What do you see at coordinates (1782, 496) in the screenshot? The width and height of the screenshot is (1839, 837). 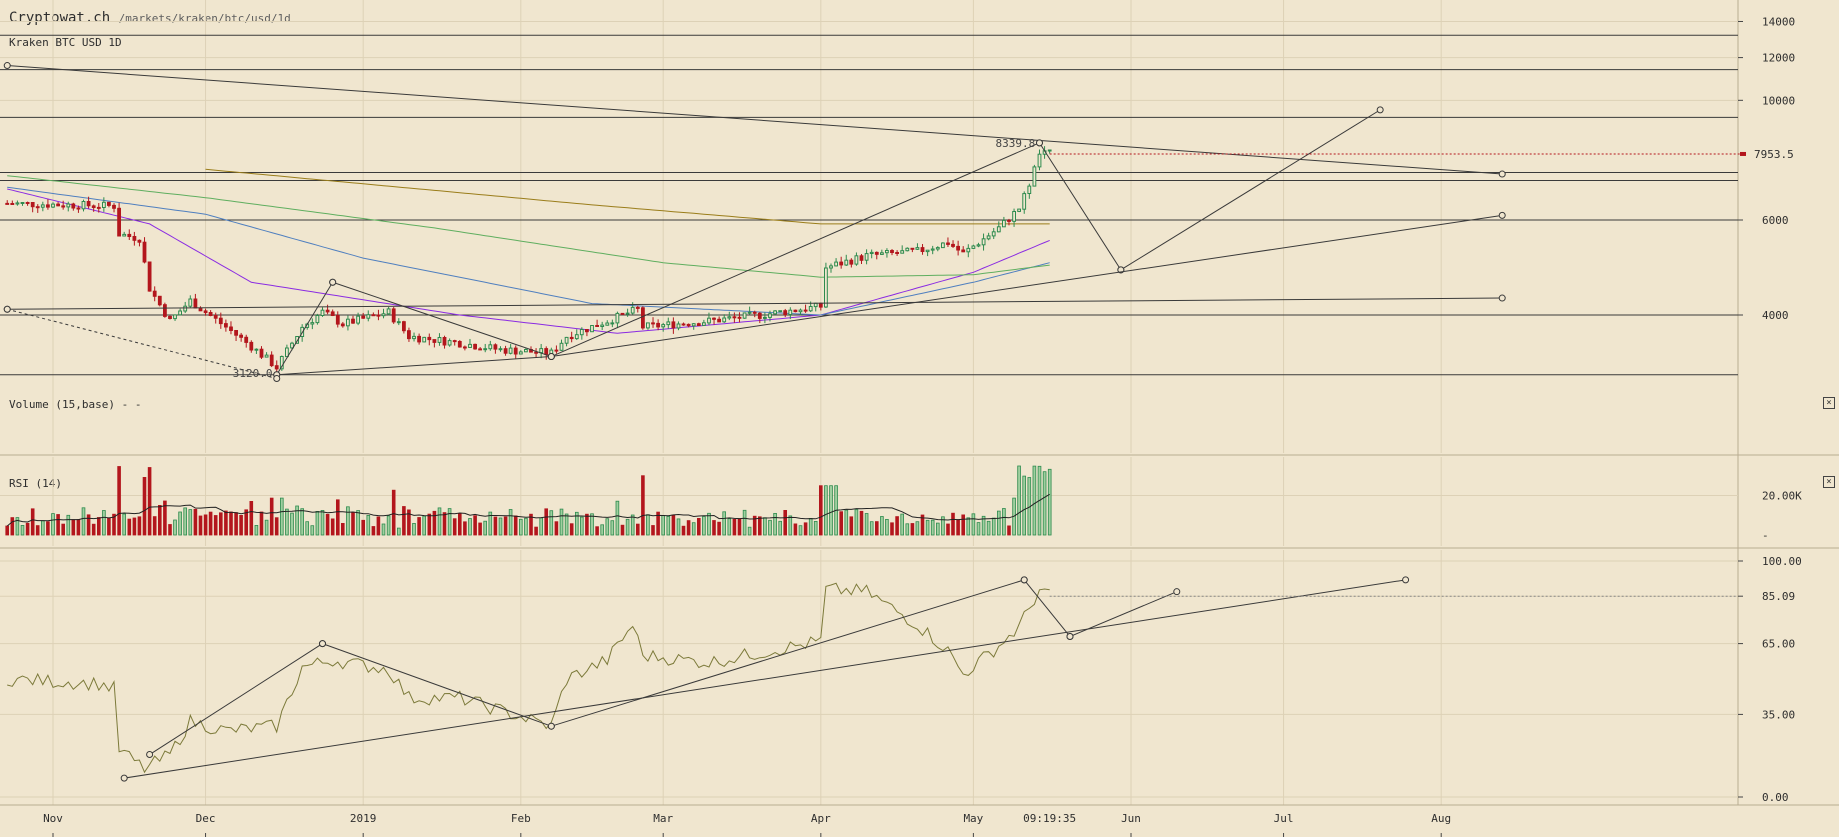 I see `volume-tick-label: 20.00K` at bounding box center [1782, 496].